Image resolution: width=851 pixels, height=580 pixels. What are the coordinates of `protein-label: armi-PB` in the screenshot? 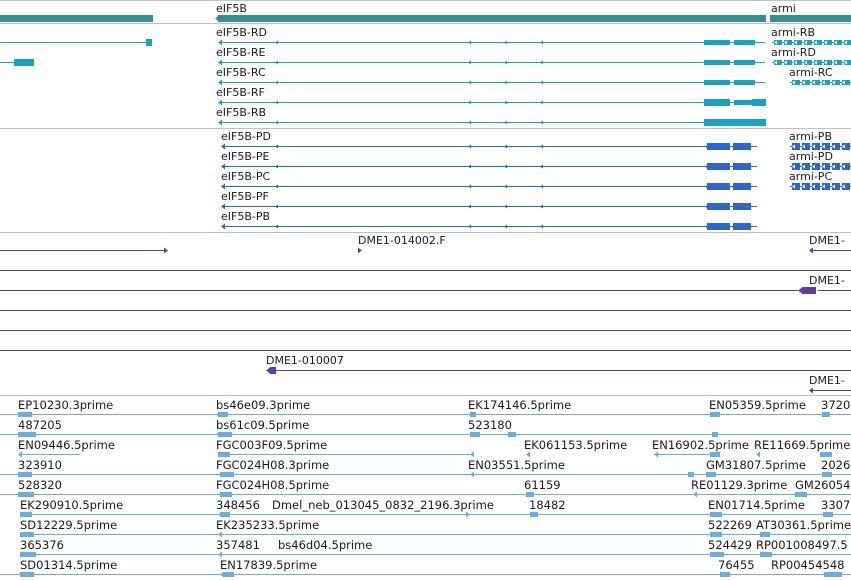 It's located at (810, 136).